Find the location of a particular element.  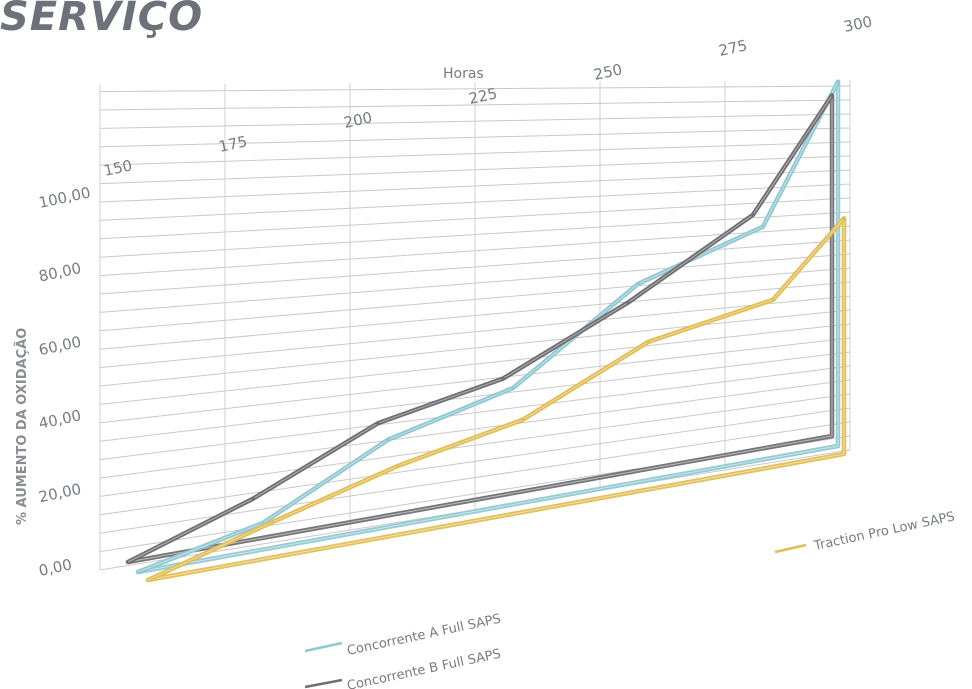

x-axis-title: Horas is located at coordinates (463, 74).